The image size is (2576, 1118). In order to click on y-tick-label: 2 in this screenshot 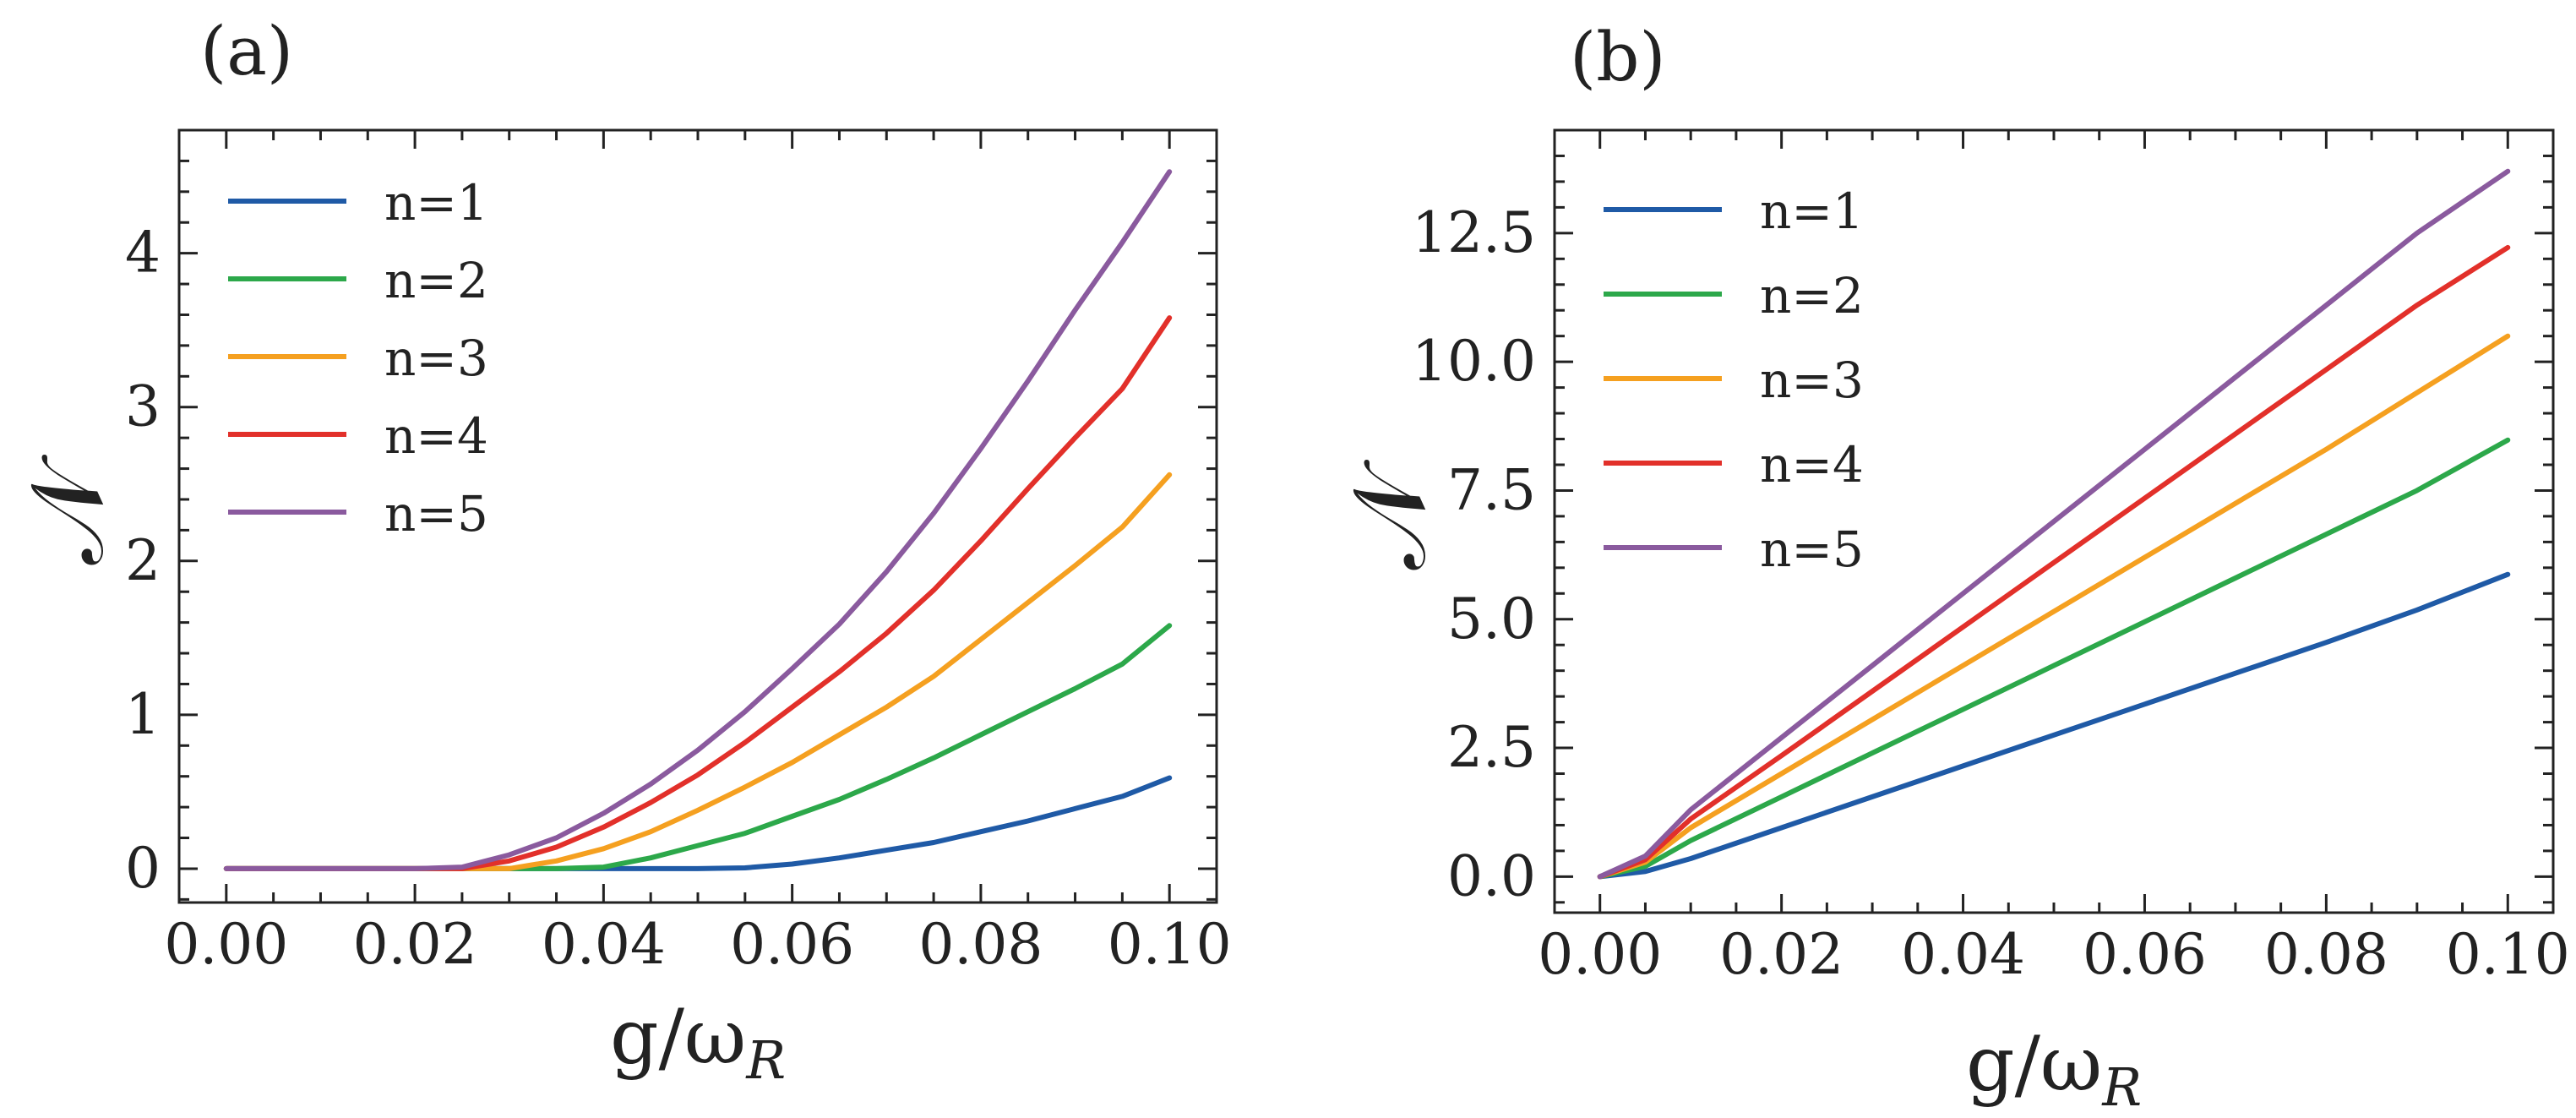, I will do `click(143, 560)`.